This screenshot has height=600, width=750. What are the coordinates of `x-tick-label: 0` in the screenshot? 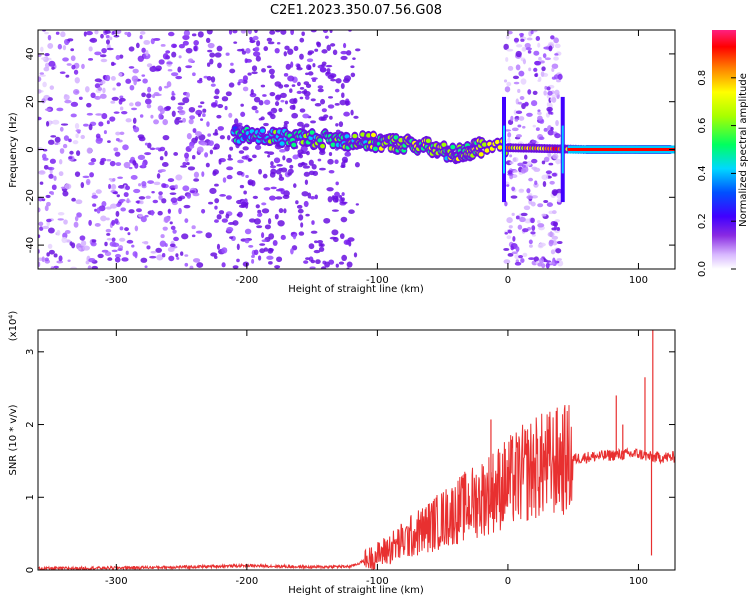 It's located at (508, 581).